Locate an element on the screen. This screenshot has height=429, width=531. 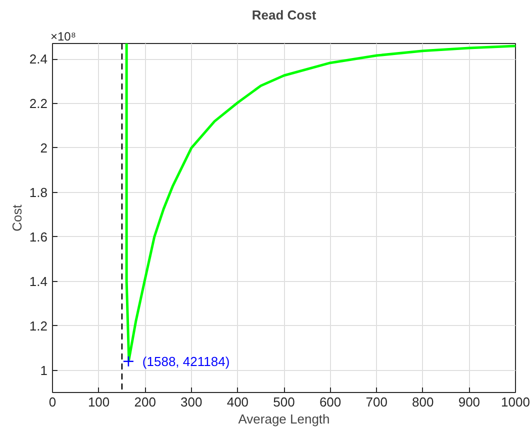
y-tick-label: 1.8 is located at coordinates (38, 192).